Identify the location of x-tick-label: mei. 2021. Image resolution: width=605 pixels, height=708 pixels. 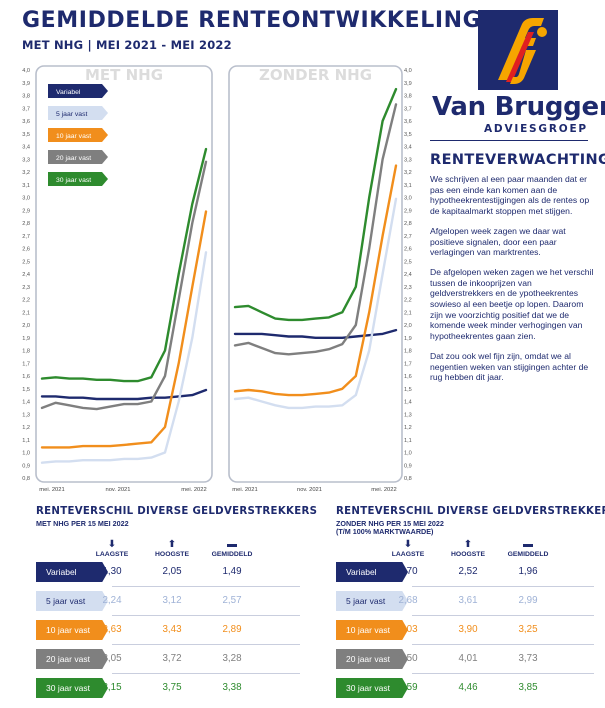
(244, 490).